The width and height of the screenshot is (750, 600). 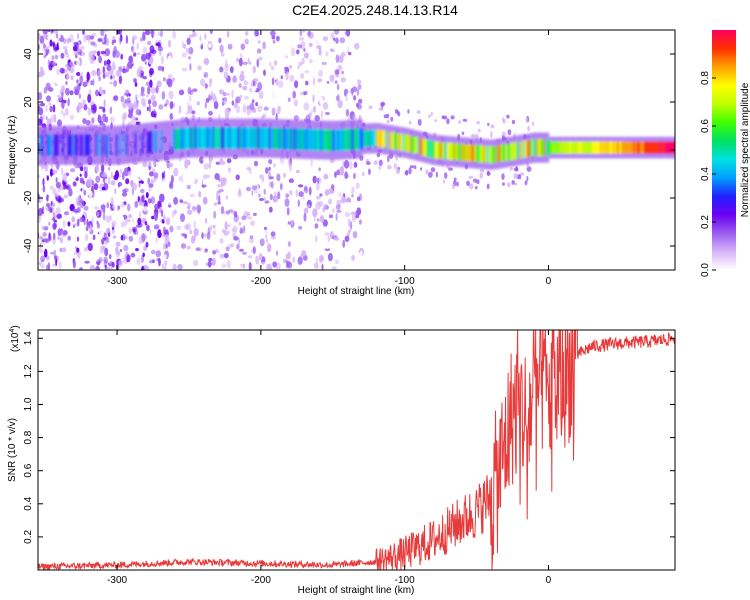 I want to click on colorbar-label: Normalized spectral amplitude, so click(x=745, y=149).